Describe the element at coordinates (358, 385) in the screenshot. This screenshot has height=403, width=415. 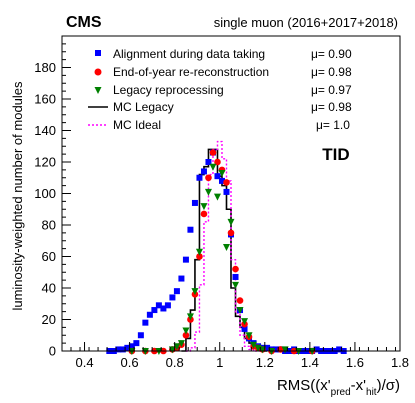
I see `x-axis-label-mid: -x'` at that location.